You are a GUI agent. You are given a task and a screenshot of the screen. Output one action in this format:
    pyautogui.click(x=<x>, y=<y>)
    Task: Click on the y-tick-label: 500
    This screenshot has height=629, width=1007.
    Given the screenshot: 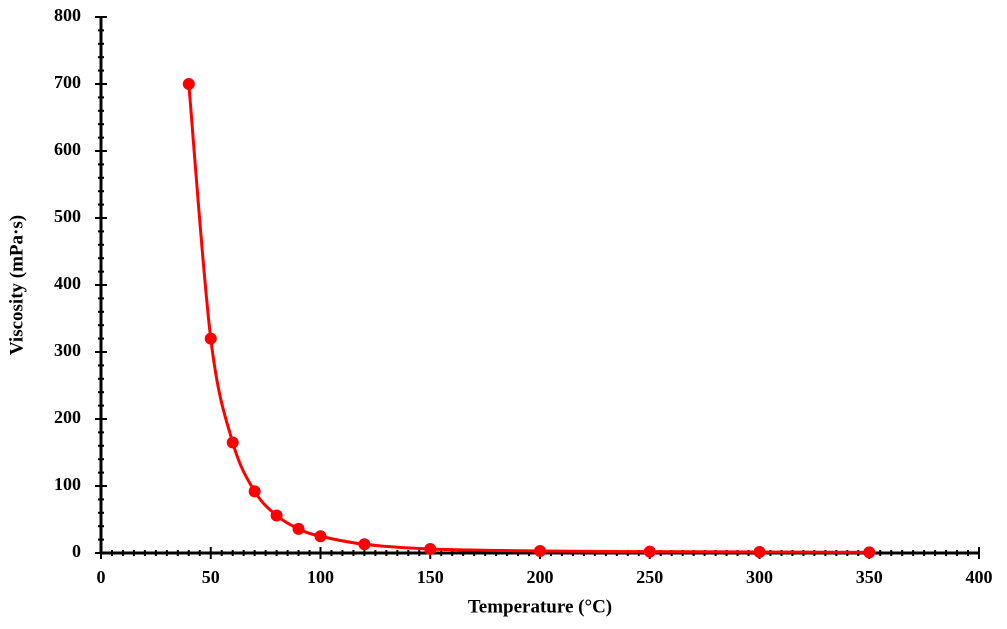 What is the action you would take?
    pyautogui.click(x=67, y=216)
    